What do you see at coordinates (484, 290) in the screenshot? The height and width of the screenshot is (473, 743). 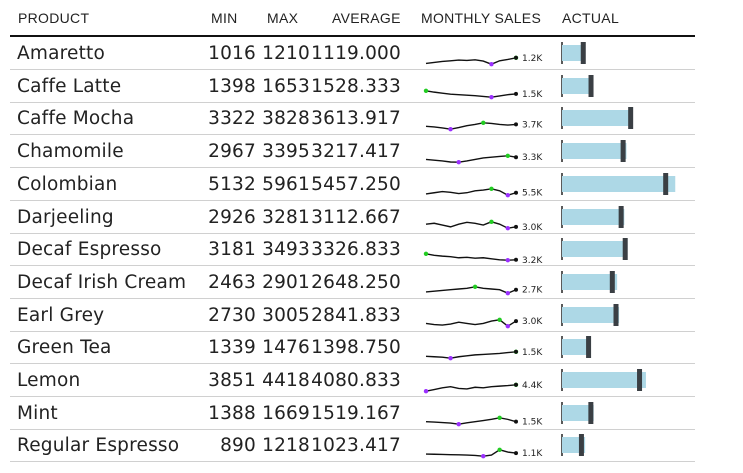 I see `monthly-sparkline: 2.7K` at bounding box center [484, 290].